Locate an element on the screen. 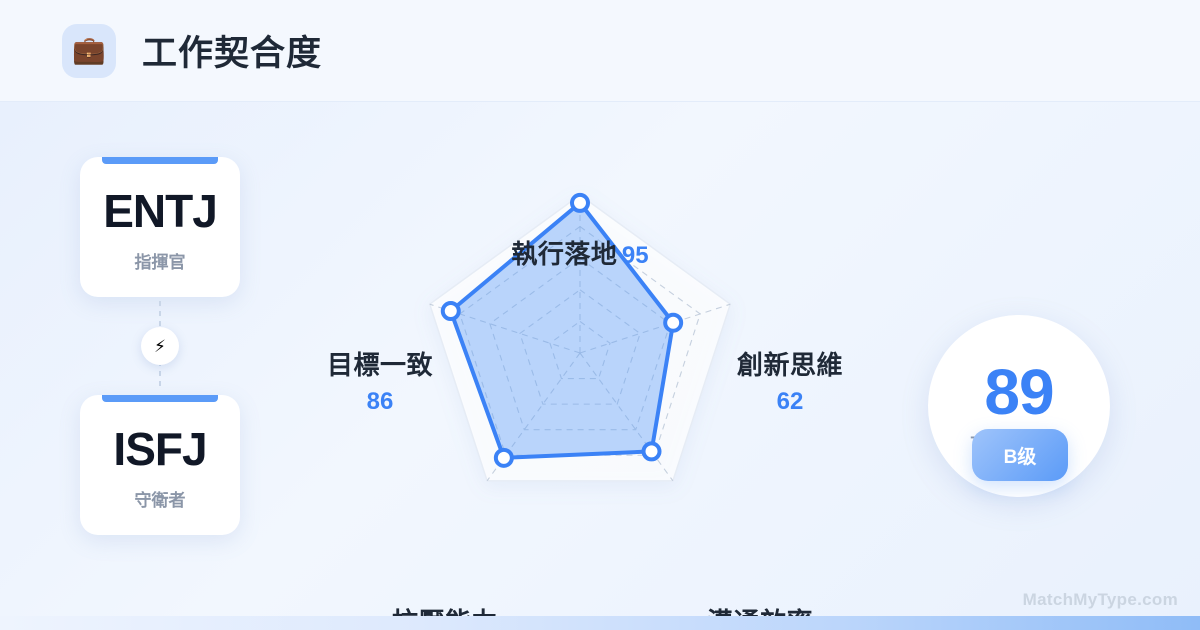 This screenshot has height=630, width=1200. radar-series is located at coordinates (562, 330).